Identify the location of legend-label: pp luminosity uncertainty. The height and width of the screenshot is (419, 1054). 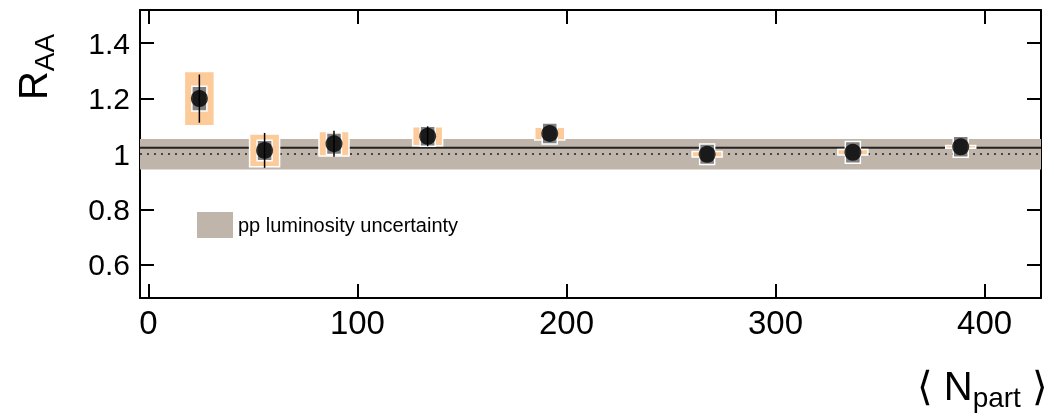
(348, 225).